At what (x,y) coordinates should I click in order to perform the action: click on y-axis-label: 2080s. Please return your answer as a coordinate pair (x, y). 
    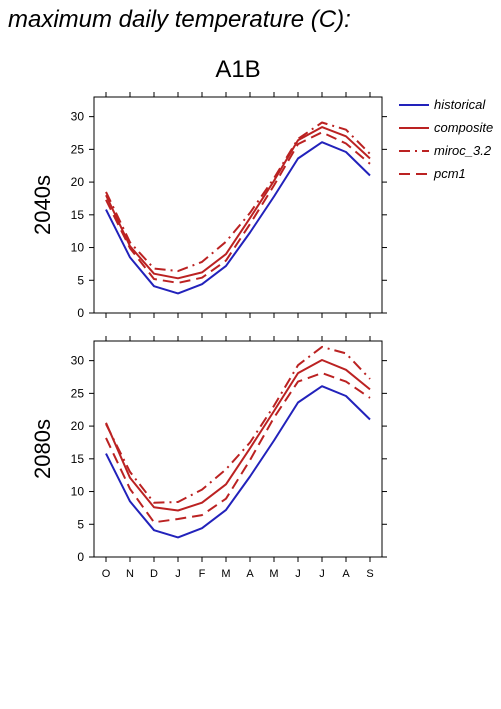
    Looking at the image, I should click on (42, 449).